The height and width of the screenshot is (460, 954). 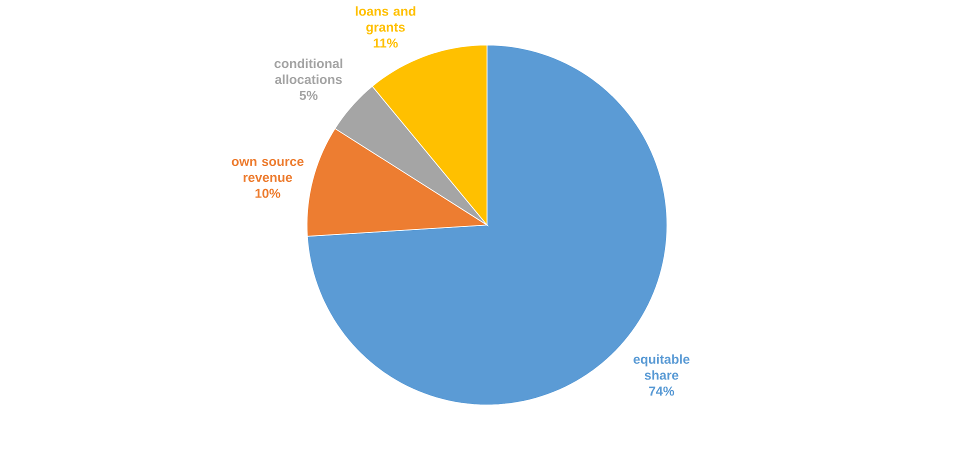 What do you see at coordinates (309, 95) in the screenshot?
I see `data-label: 5%` at bounding box center [309, 95].